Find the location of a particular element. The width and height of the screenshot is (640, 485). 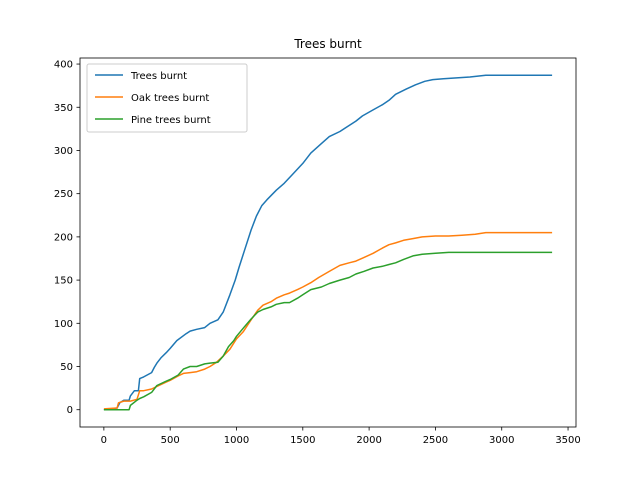

y-tick-label: 400 is located at coordinates (63, 65).